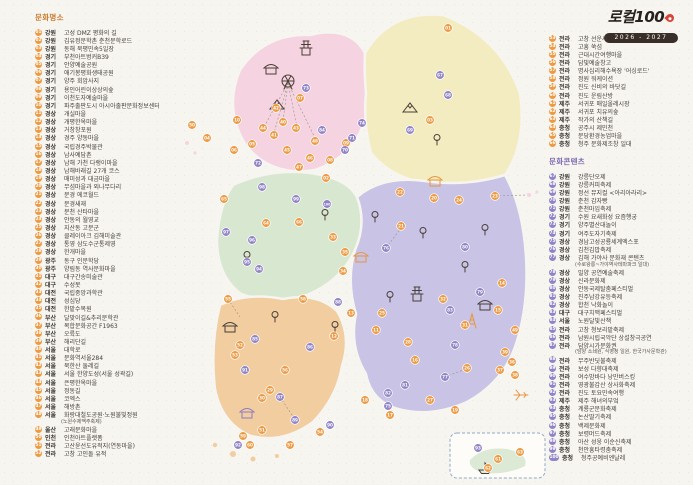 This screenshot has height=485, width=693. What do you see at coordinates (552, 128) in the screenshot?
I see `item-number-badge: 64` at bounding box center [552, 128].